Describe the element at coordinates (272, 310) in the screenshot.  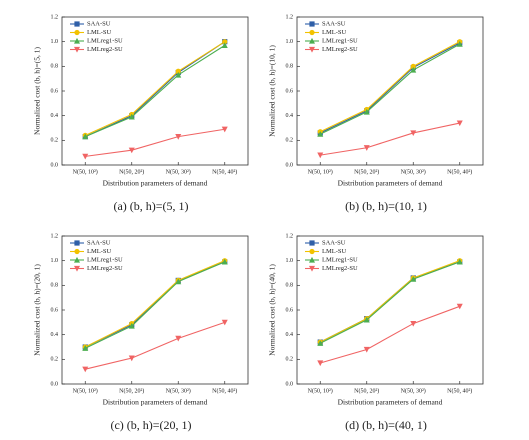
I see `y-axis-label: Normalized cost (b, h)=(40, 1)` at that location.